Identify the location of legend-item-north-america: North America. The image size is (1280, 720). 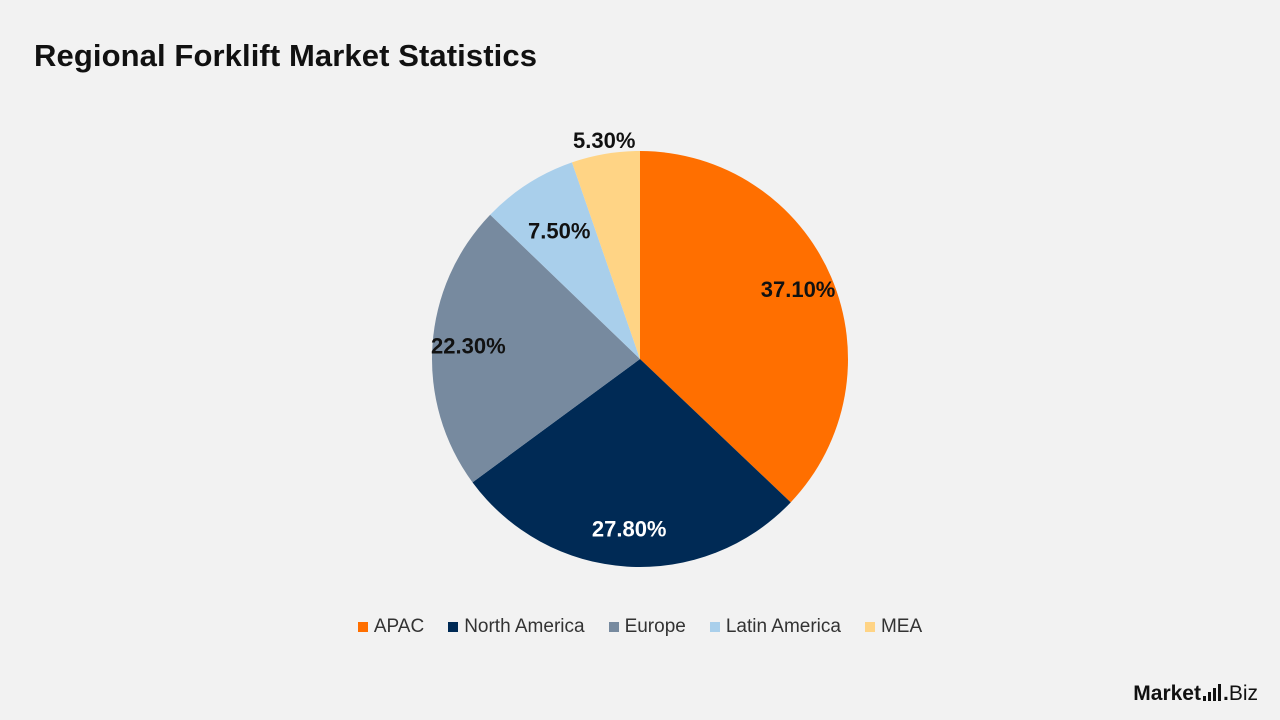
(516, 627).